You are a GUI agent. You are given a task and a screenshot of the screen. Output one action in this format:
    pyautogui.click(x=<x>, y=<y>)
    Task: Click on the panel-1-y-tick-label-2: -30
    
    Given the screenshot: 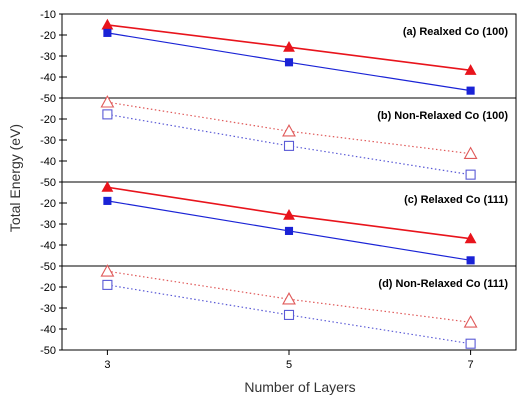 What is the action you would take?
    pyautogui.click(x=48, y=57)
    